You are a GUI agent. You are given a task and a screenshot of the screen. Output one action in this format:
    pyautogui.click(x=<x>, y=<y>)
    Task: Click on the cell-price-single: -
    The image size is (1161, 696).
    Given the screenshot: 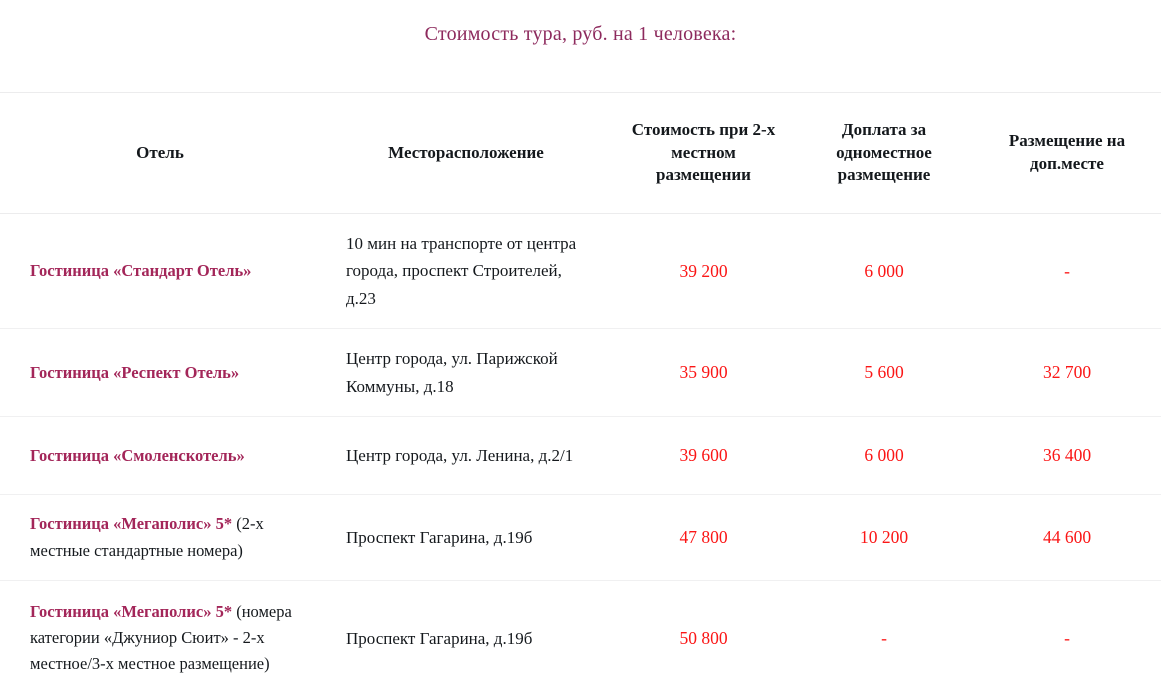 What is the action you would take?
    pyautogui.click(x=884, y=637)
    